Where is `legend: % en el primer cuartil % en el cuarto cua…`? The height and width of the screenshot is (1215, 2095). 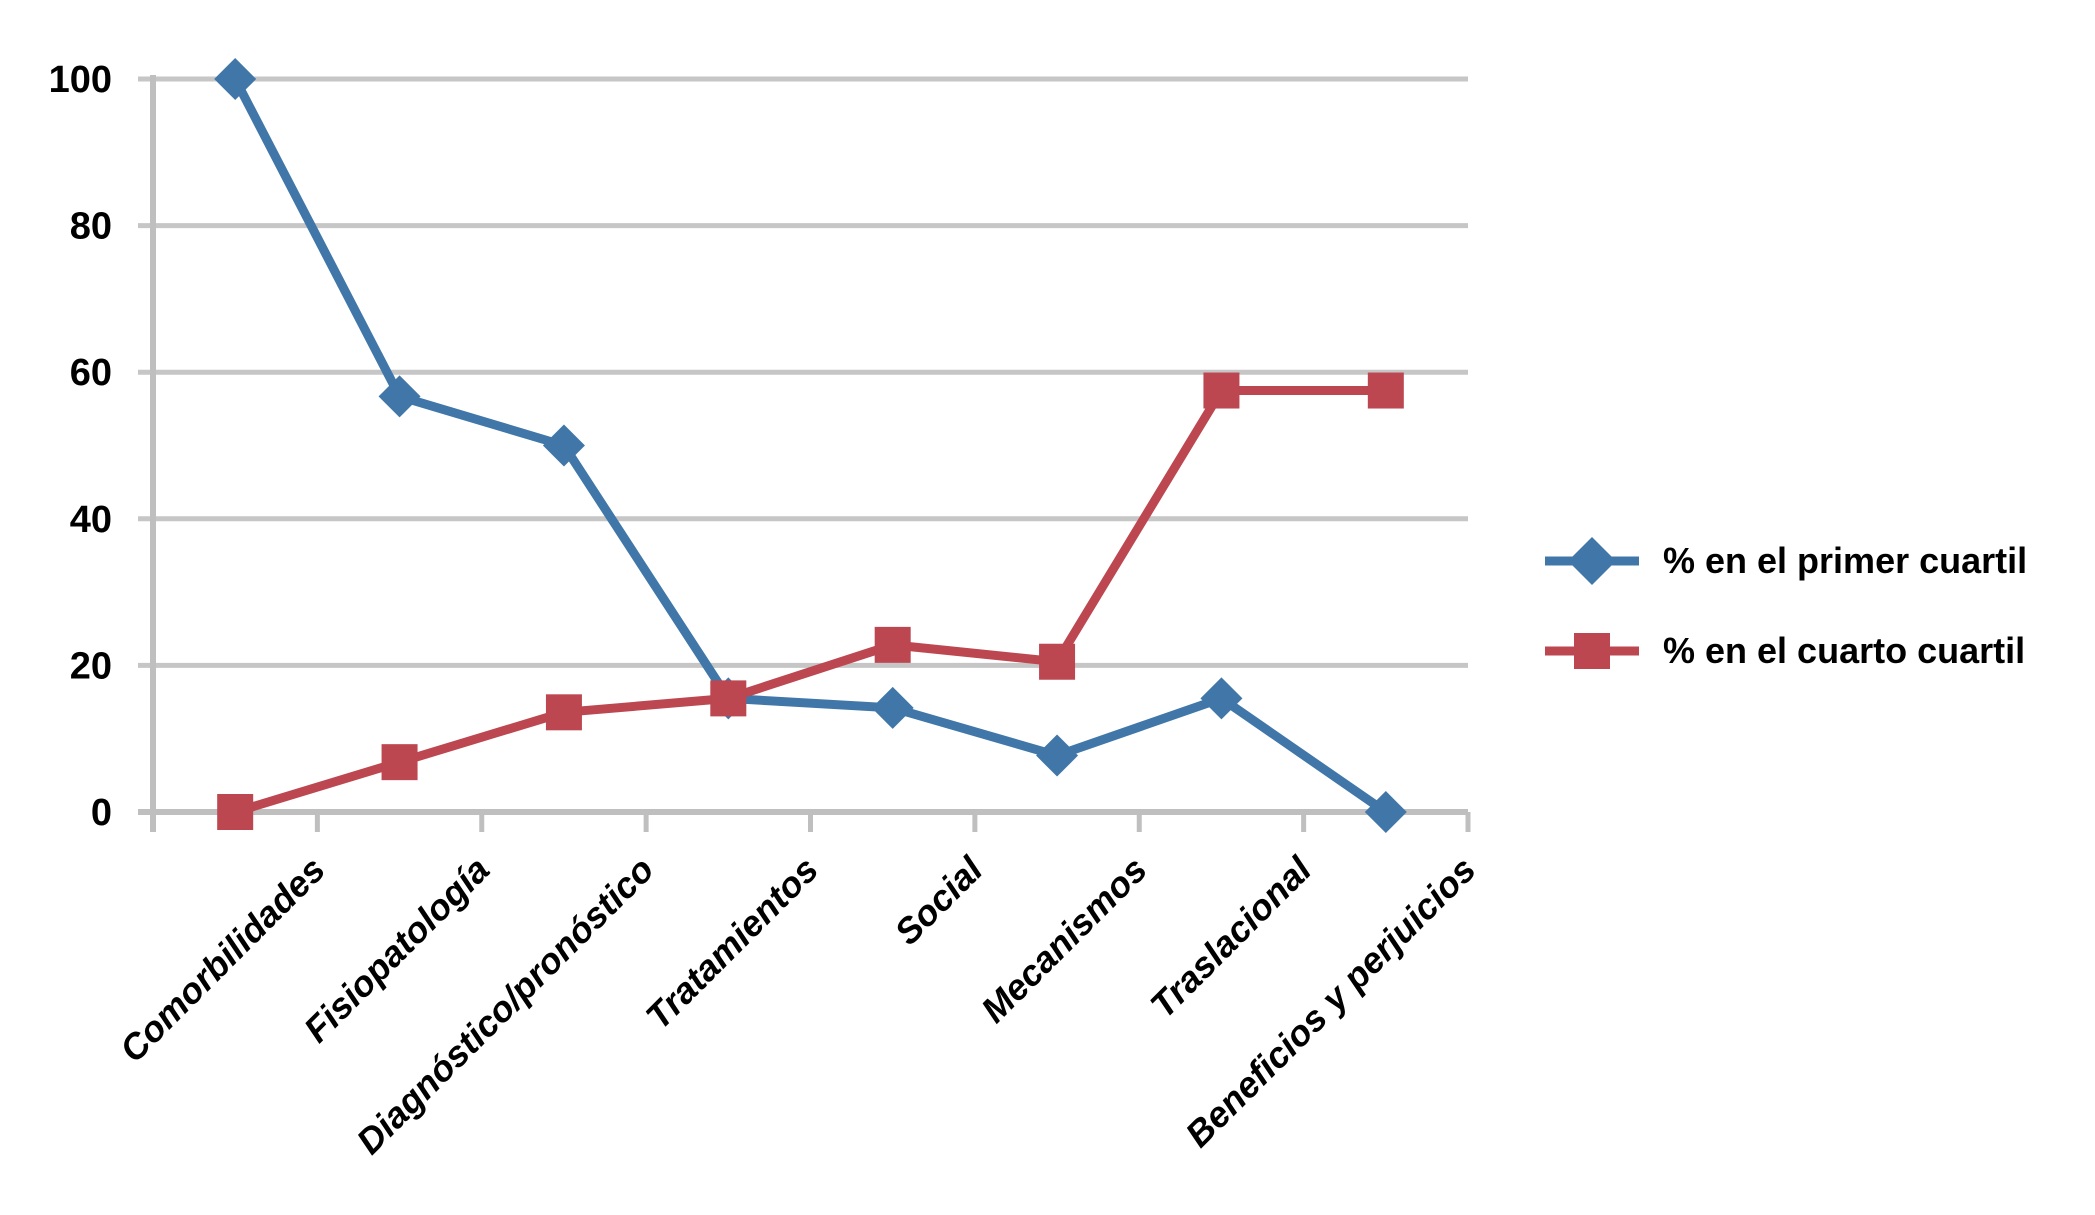 legend: % en el primer cuartil % en el cuarto cua… is located at coordinates (1786, 604).